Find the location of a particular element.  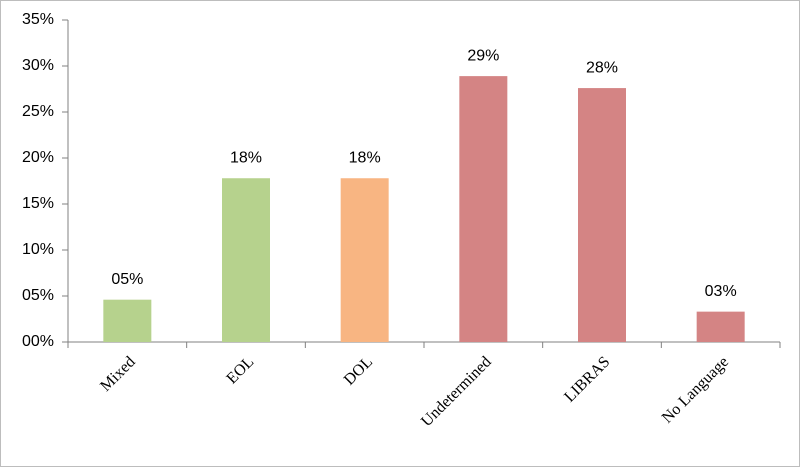

value-label: 03% is located at coordinates (721, 291).